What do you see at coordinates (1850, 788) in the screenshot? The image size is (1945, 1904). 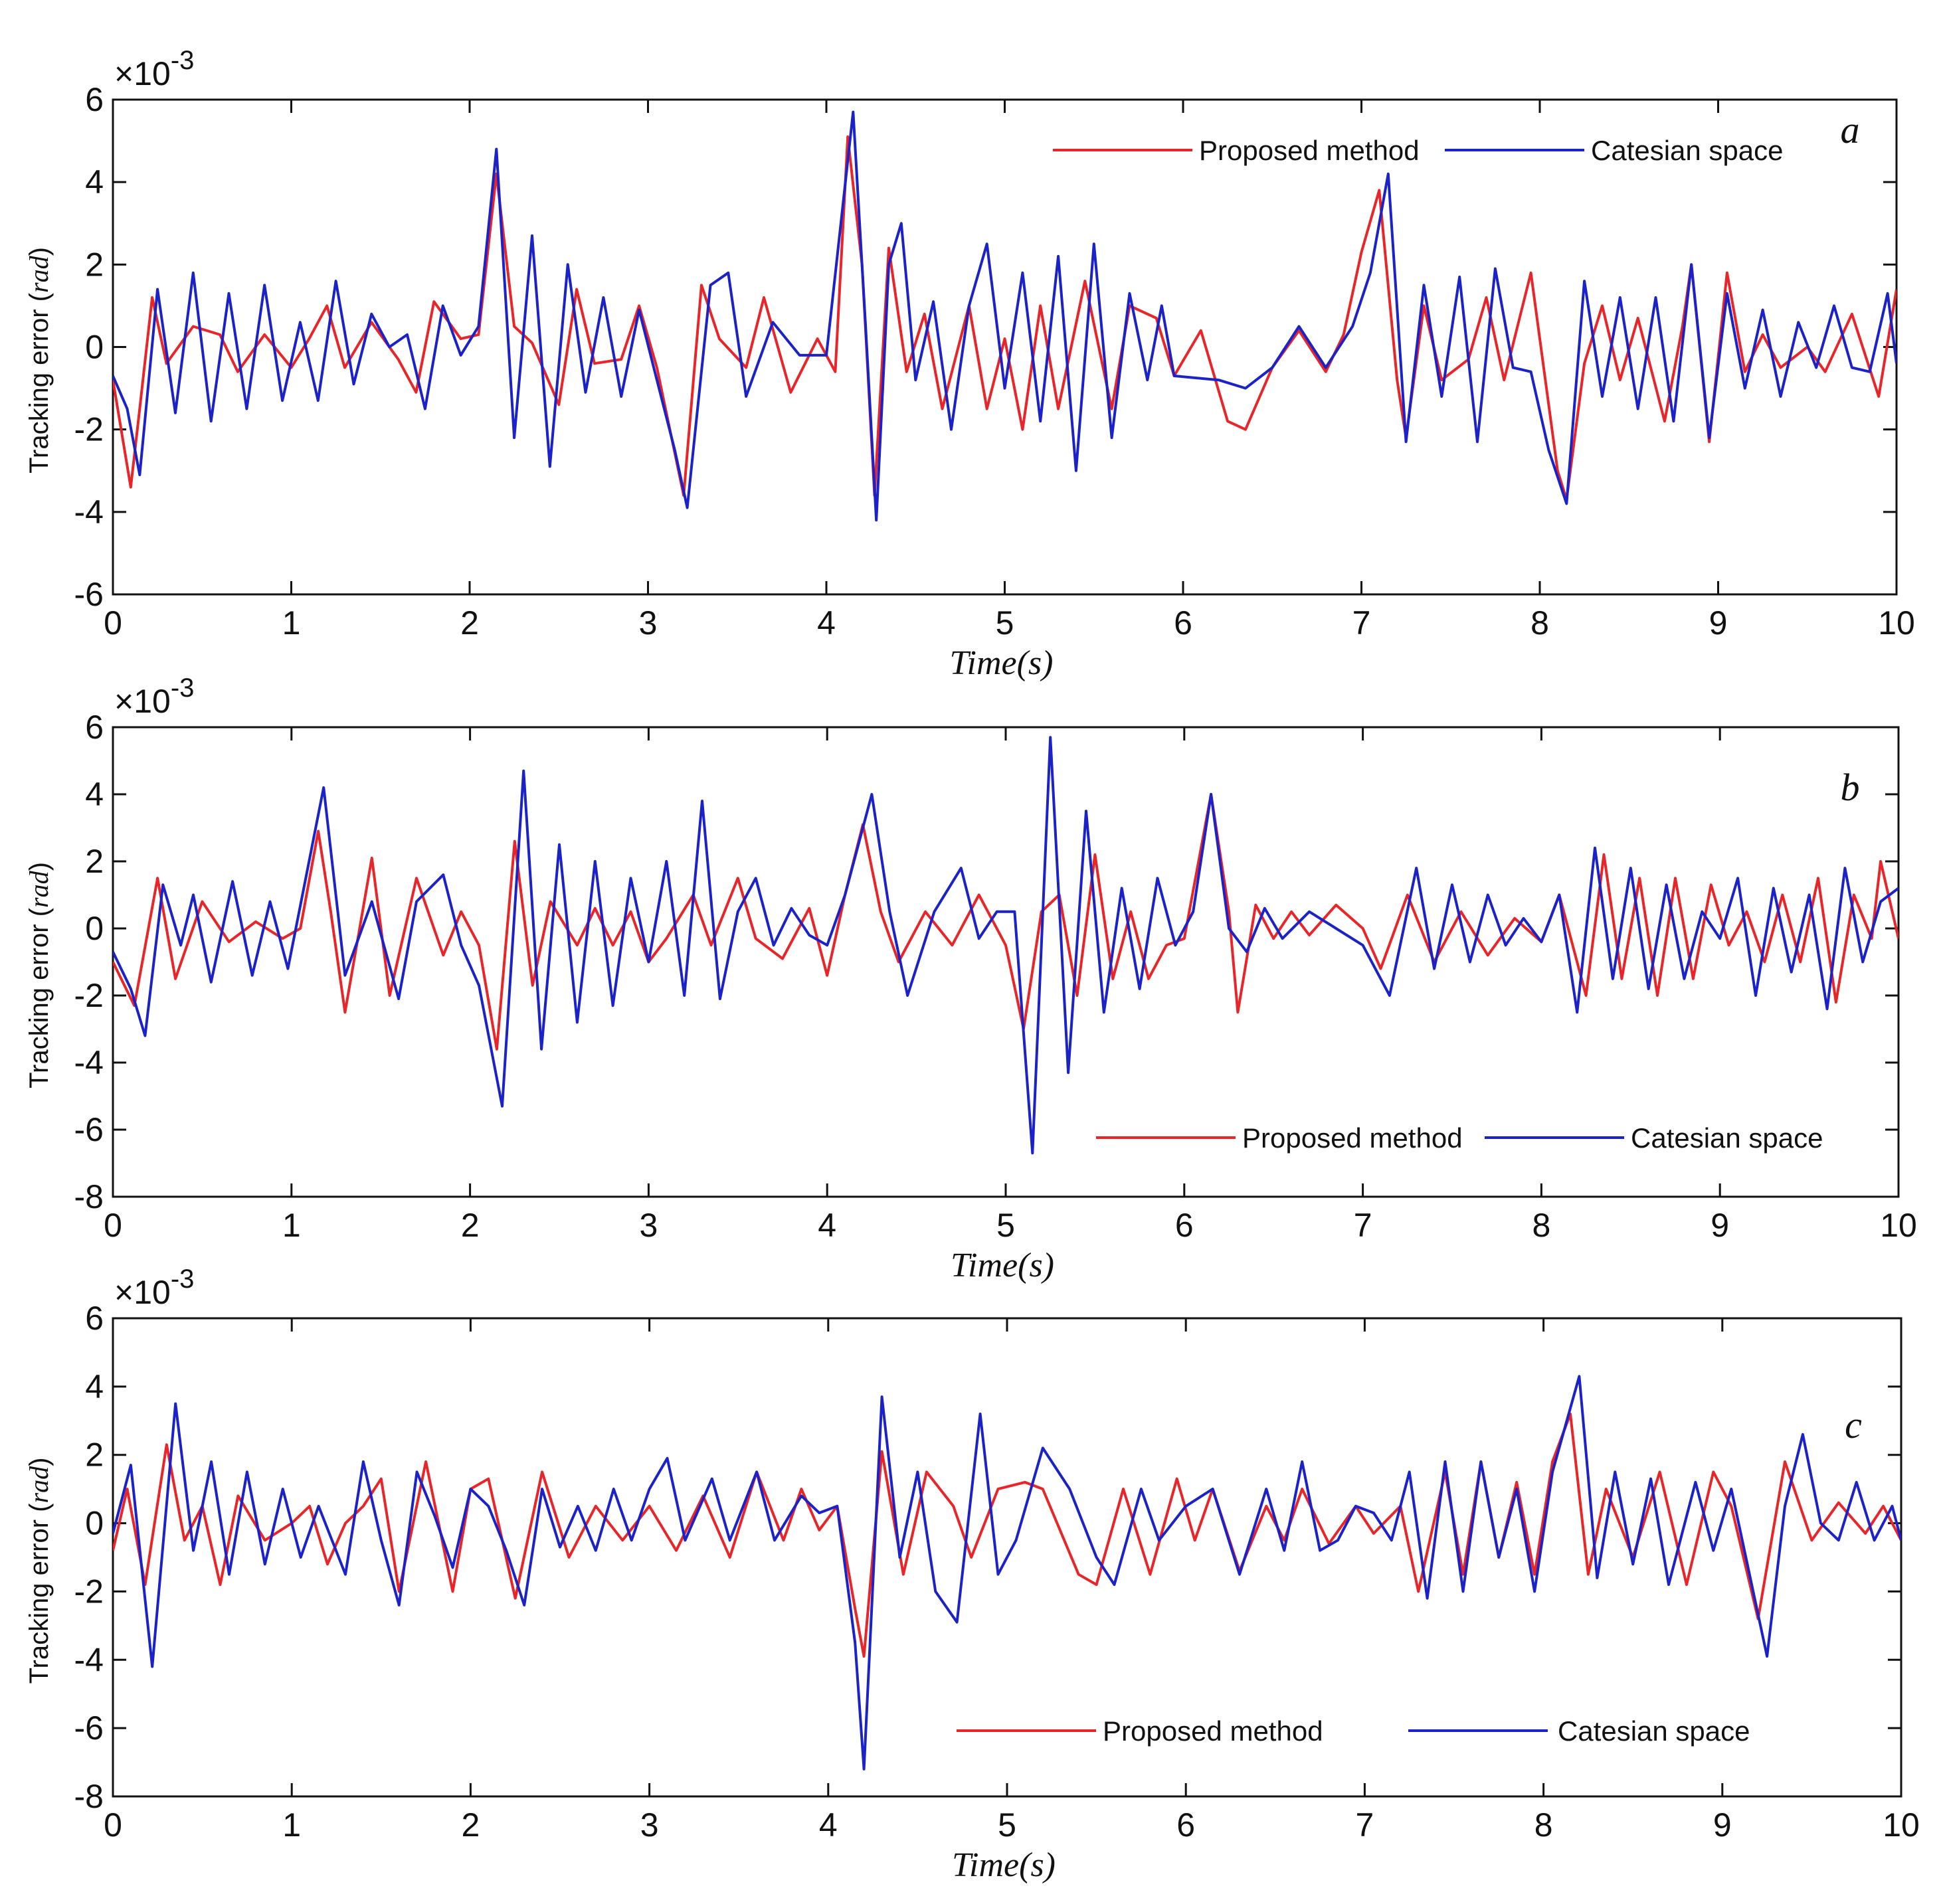 I see `panel-letter: b` at bounding box center [1850, 788].